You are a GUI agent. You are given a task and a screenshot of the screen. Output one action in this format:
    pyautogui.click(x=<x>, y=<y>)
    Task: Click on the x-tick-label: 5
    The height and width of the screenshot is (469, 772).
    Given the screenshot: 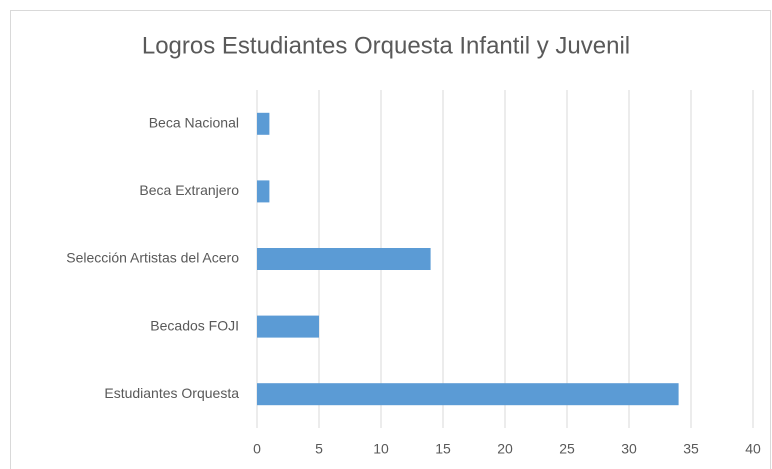 What is the action you would take?
    pyautogui.click(x=319, y=449)
    